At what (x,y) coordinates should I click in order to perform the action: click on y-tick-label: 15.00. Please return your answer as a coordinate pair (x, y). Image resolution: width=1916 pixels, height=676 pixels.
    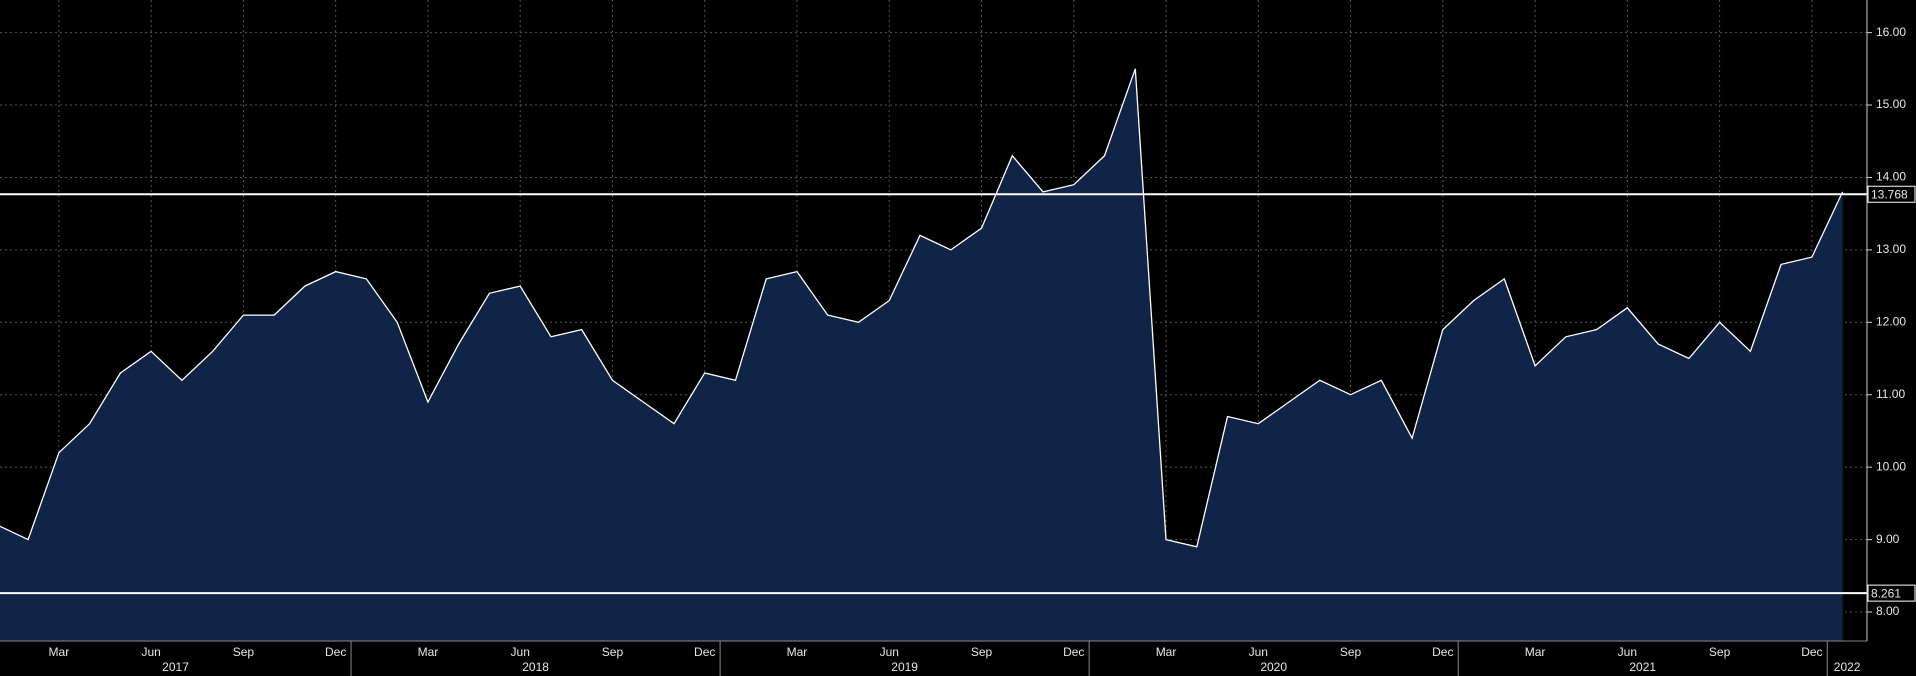
    Looking at the image, I should click on (1891, 104).